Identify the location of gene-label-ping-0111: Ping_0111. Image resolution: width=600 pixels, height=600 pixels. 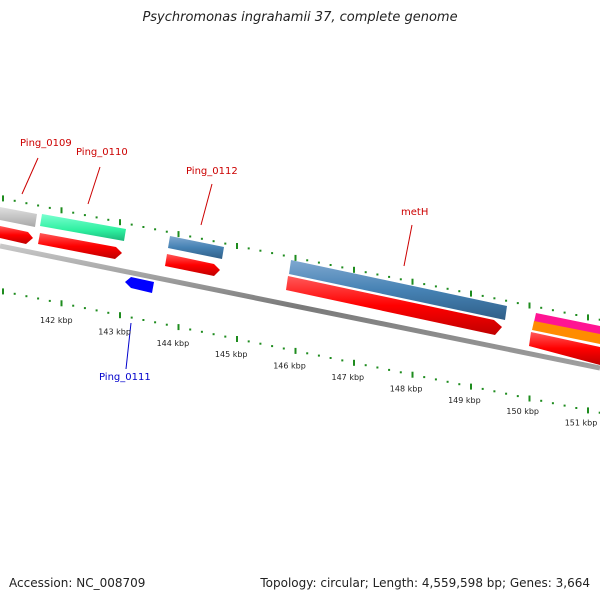
(125, 377).